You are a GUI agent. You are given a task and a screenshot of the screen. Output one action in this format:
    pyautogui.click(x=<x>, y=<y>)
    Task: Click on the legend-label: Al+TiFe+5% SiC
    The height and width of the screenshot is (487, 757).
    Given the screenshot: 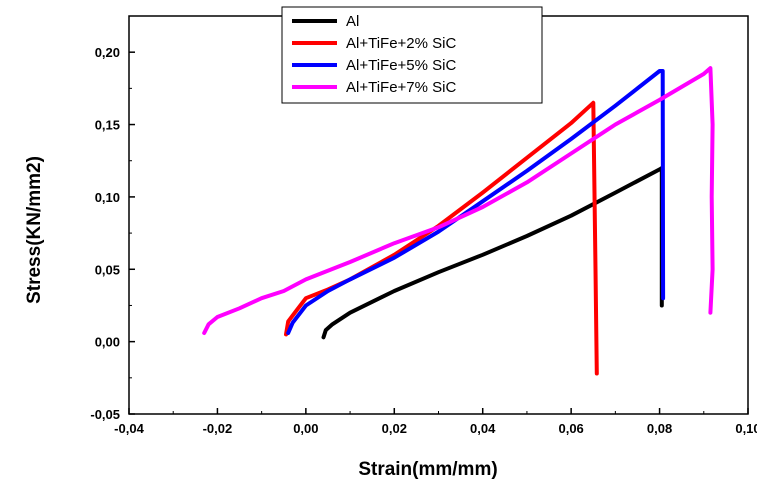 What is the action you would take?
    pyautogui.click(x=401, y=65)
    